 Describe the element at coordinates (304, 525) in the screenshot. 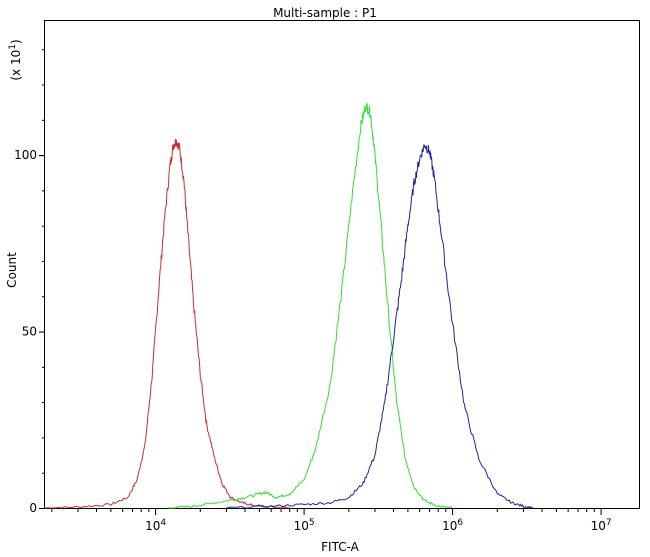

I see `x-tick-label: 10⁵` at that location.